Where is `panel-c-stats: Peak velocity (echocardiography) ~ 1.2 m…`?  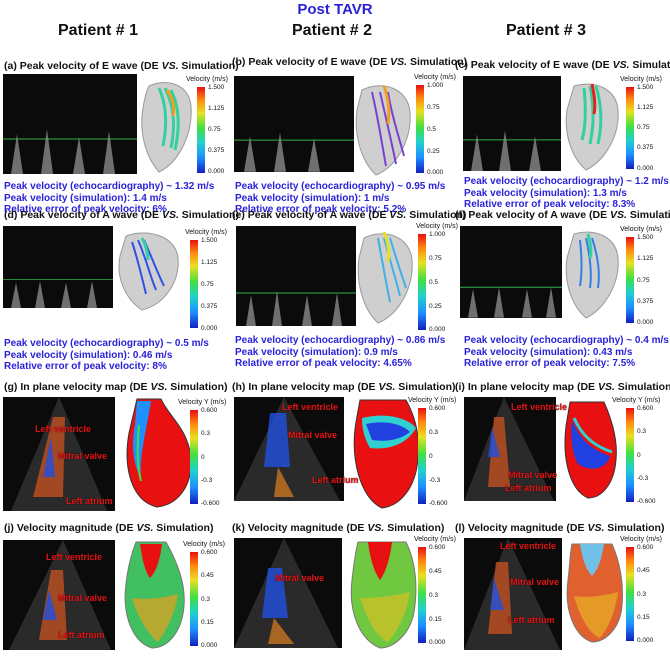 panel-c-stats: Peak velocity (echocardiography) ~ 1.2 m… is located at coordinates (566, 193).